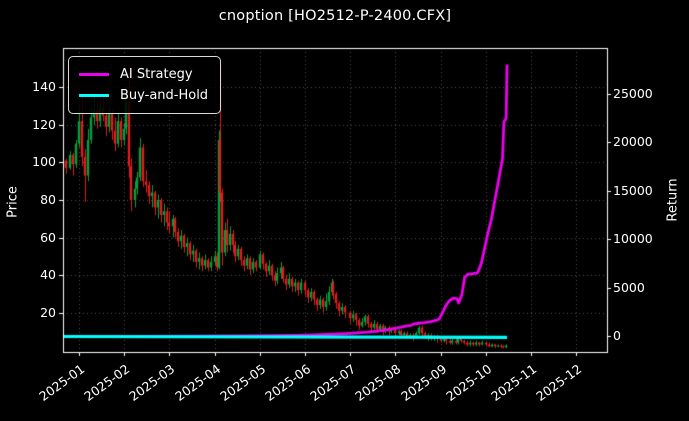  I want to click on y-right-tick-label: 0, so click(617, 336).